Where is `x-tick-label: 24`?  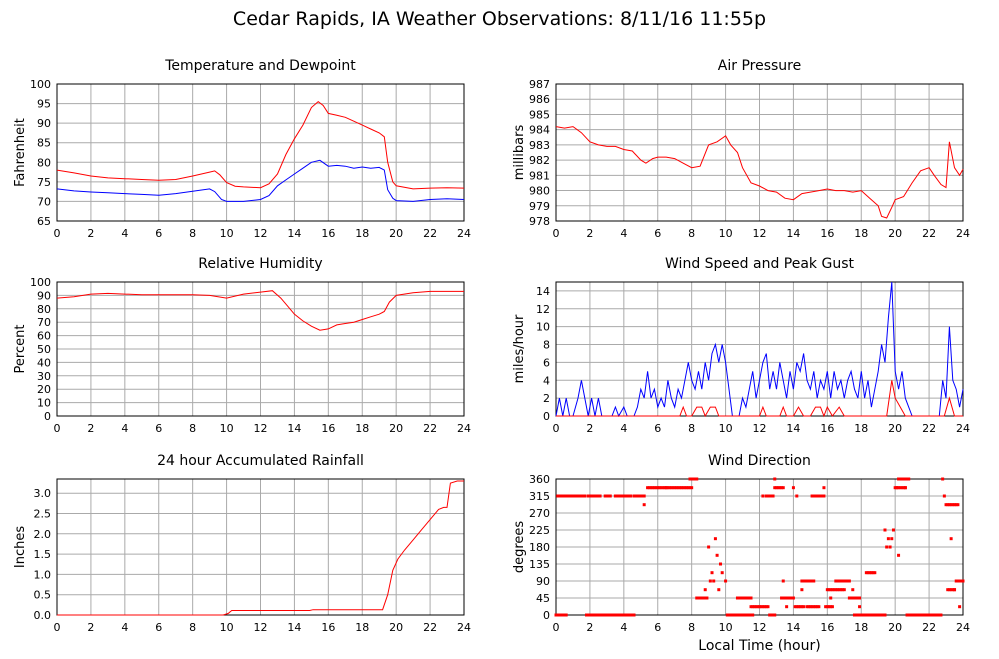 x-tick-label: 24 is located at coordinates (464, 233).